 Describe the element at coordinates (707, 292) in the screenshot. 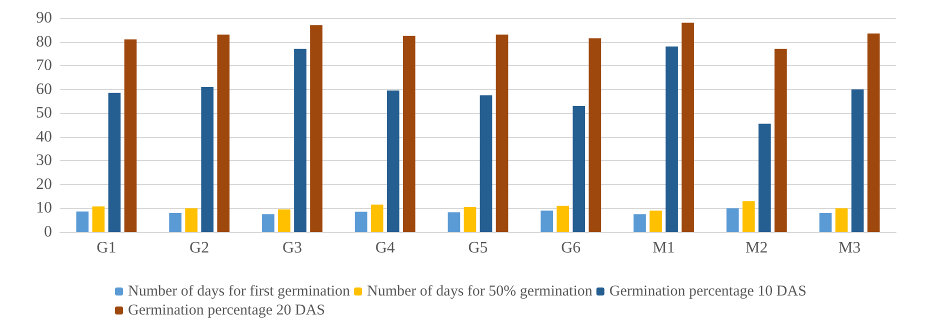

I see `legend-label: Germination percentage 10 DAS` at that location.